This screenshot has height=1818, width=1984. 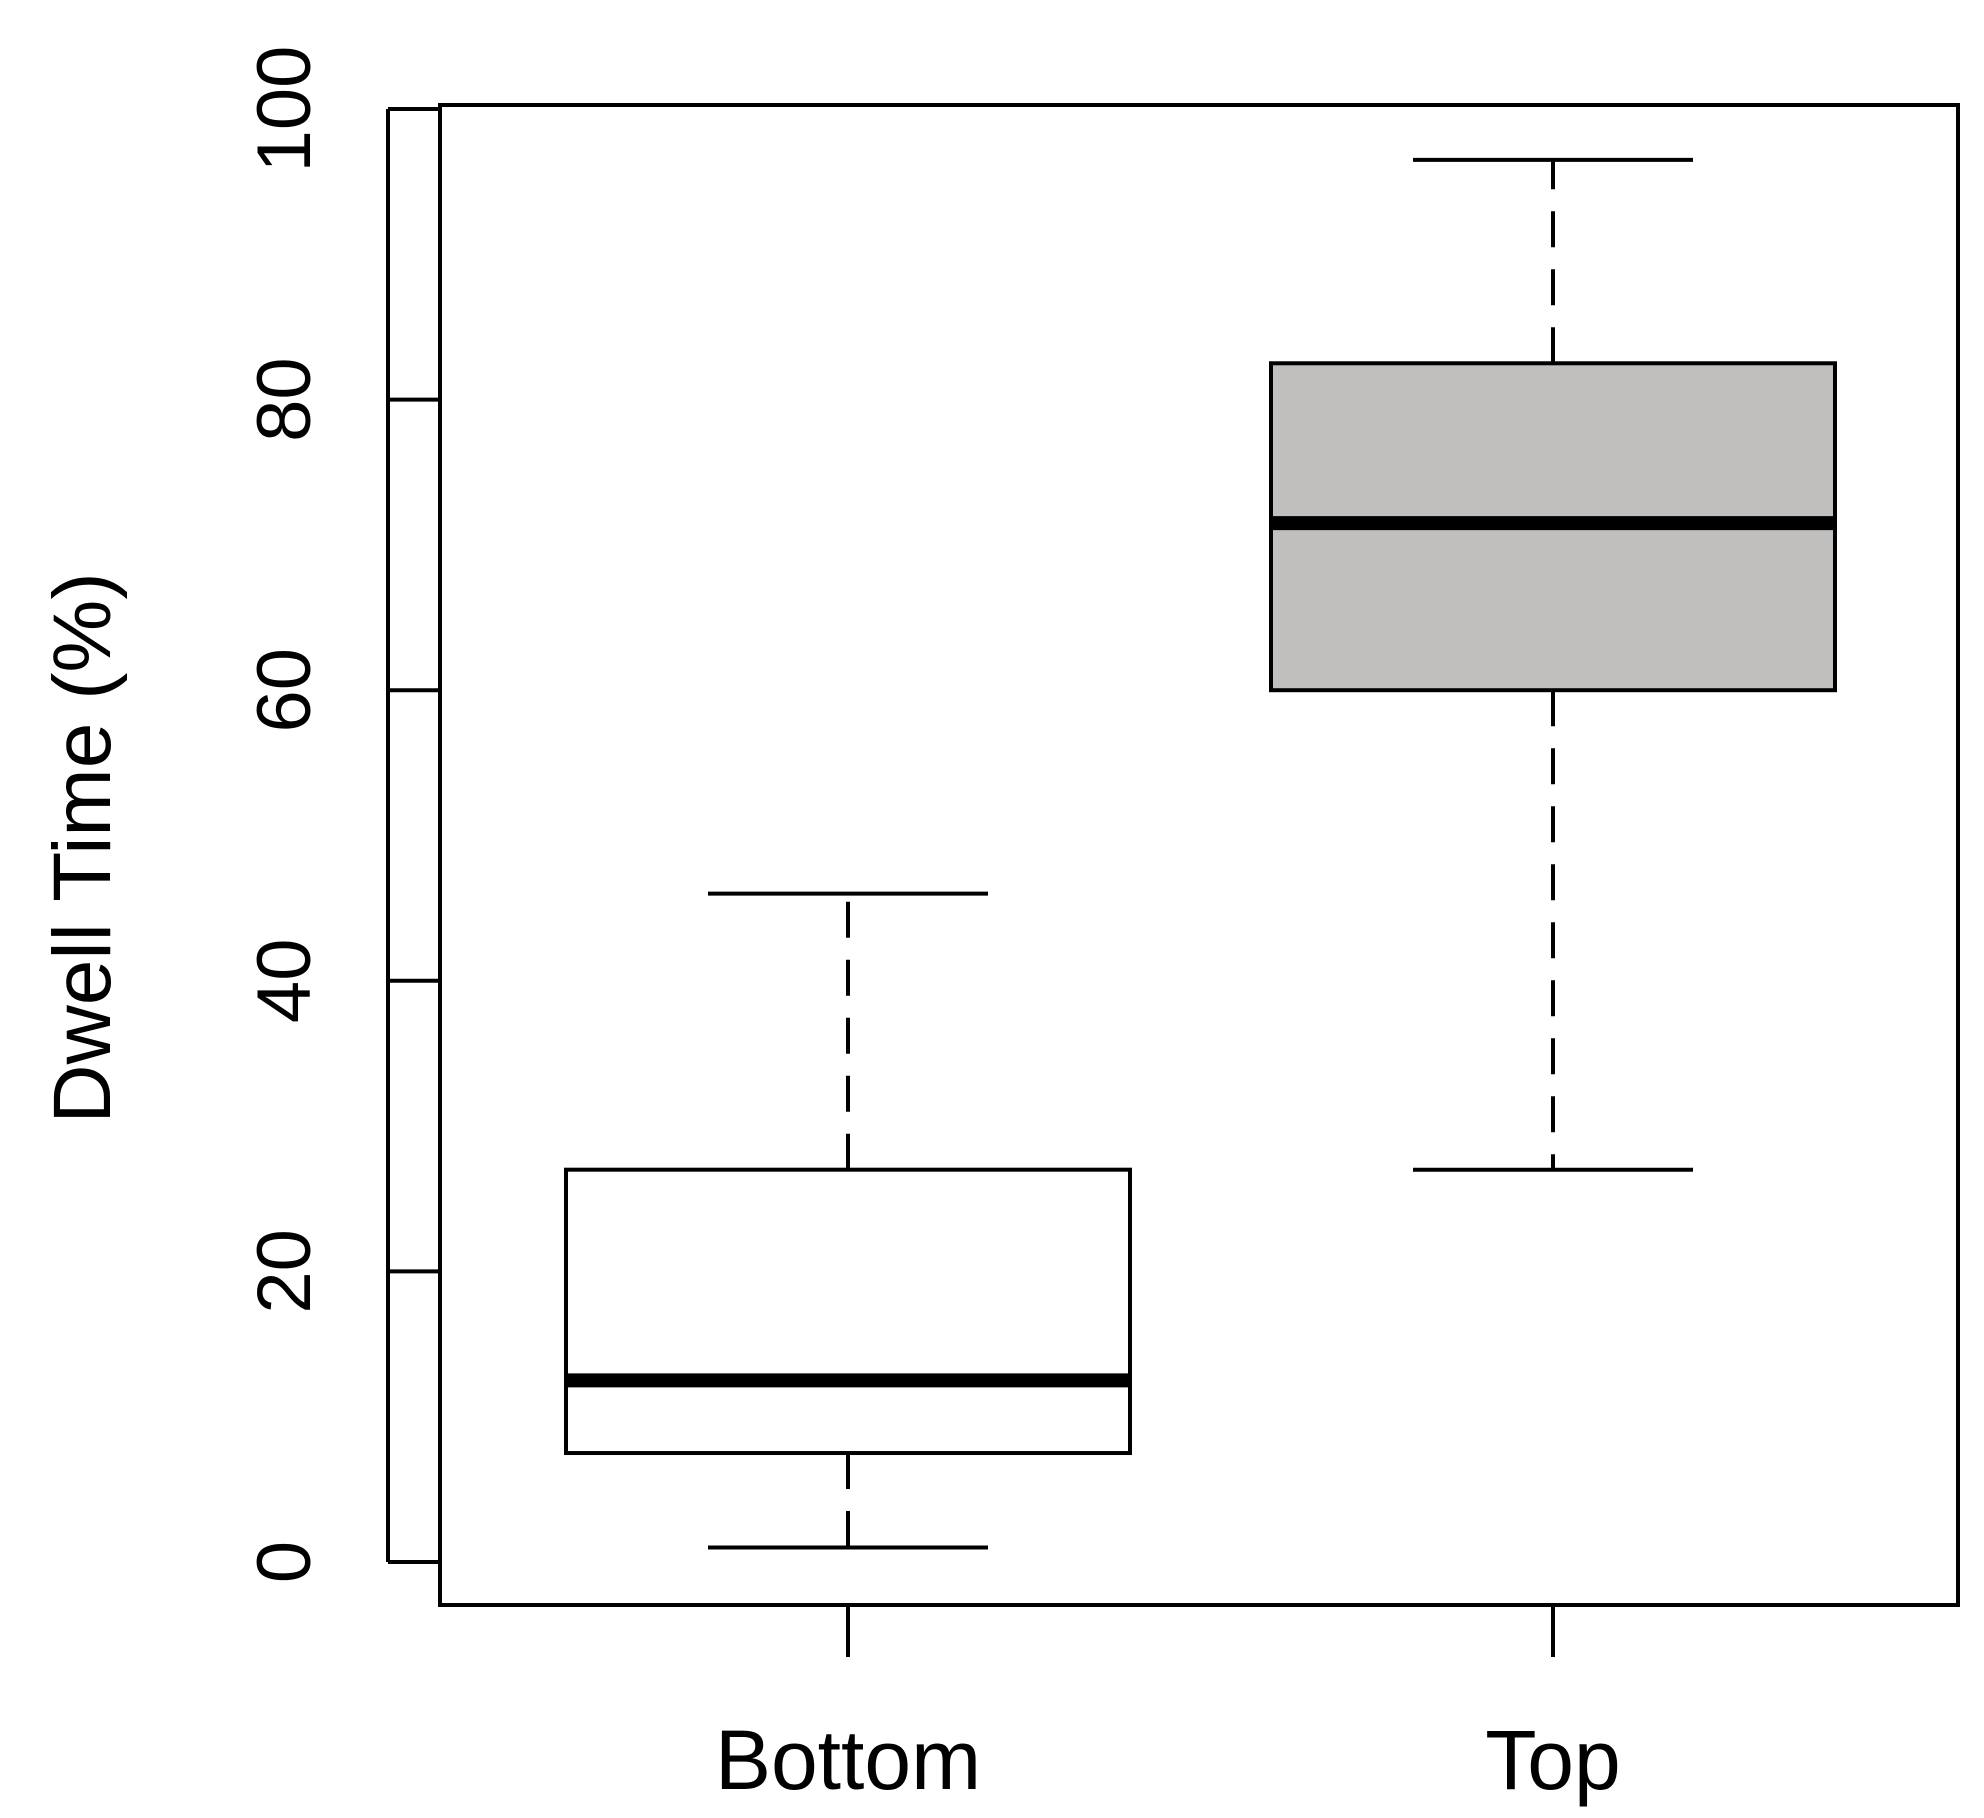 What do you see at coordinates (284, 1562) in the screenshot?
I see `y-tick-label: 0` at bounding box center [284, 1562].